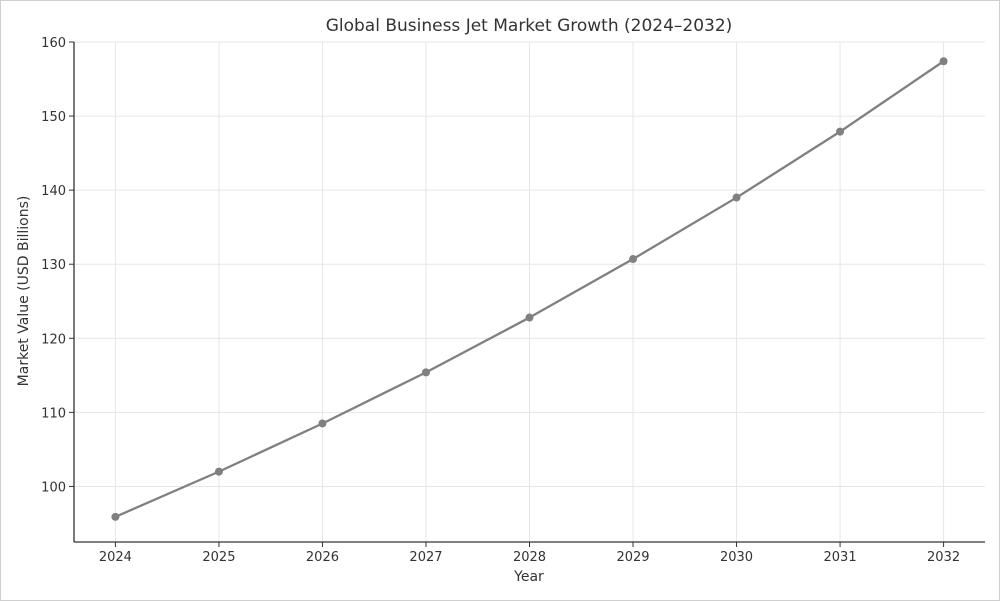  I want to click on y-tick-label: 150, so click(53, 117).